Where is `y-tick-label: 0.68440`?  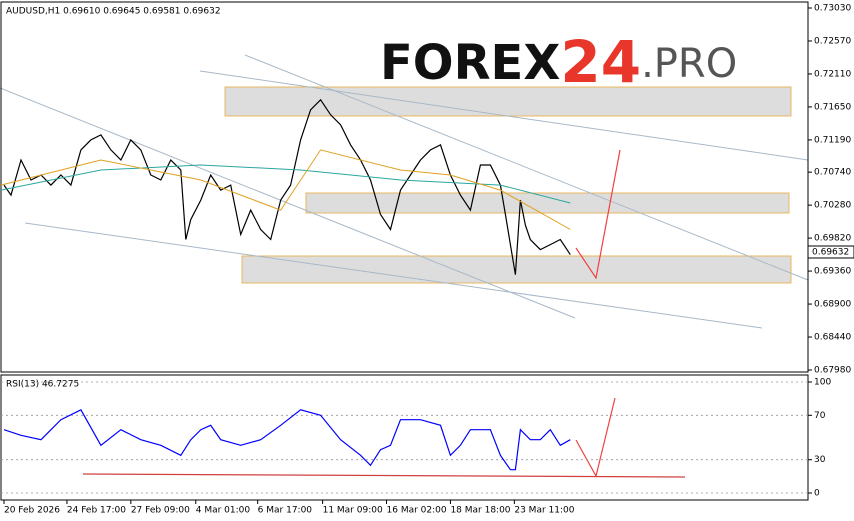 y-tick-label: 0.68440 is located at coordinates (832, 338).